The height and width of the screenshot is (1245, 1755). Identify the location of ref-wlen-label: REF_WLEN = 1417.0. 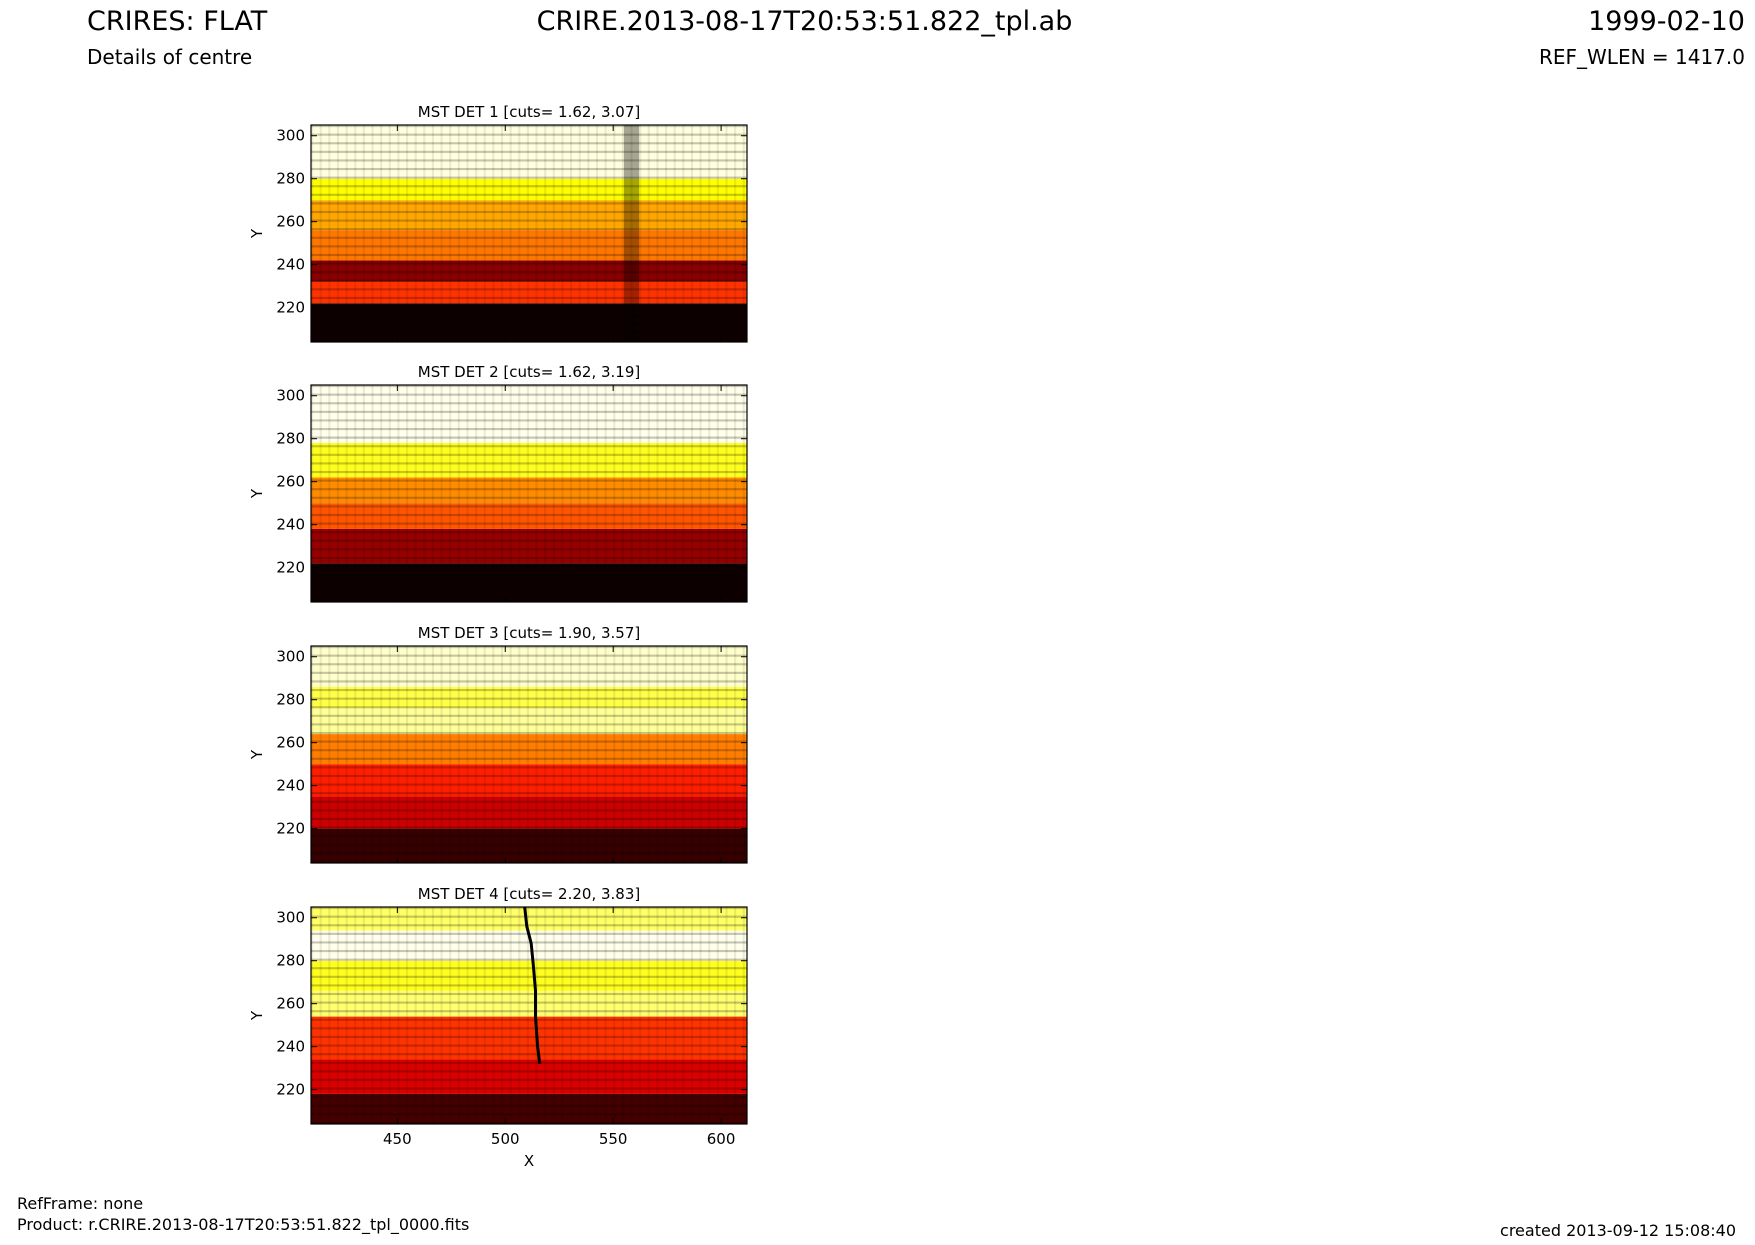
(1641, 57).